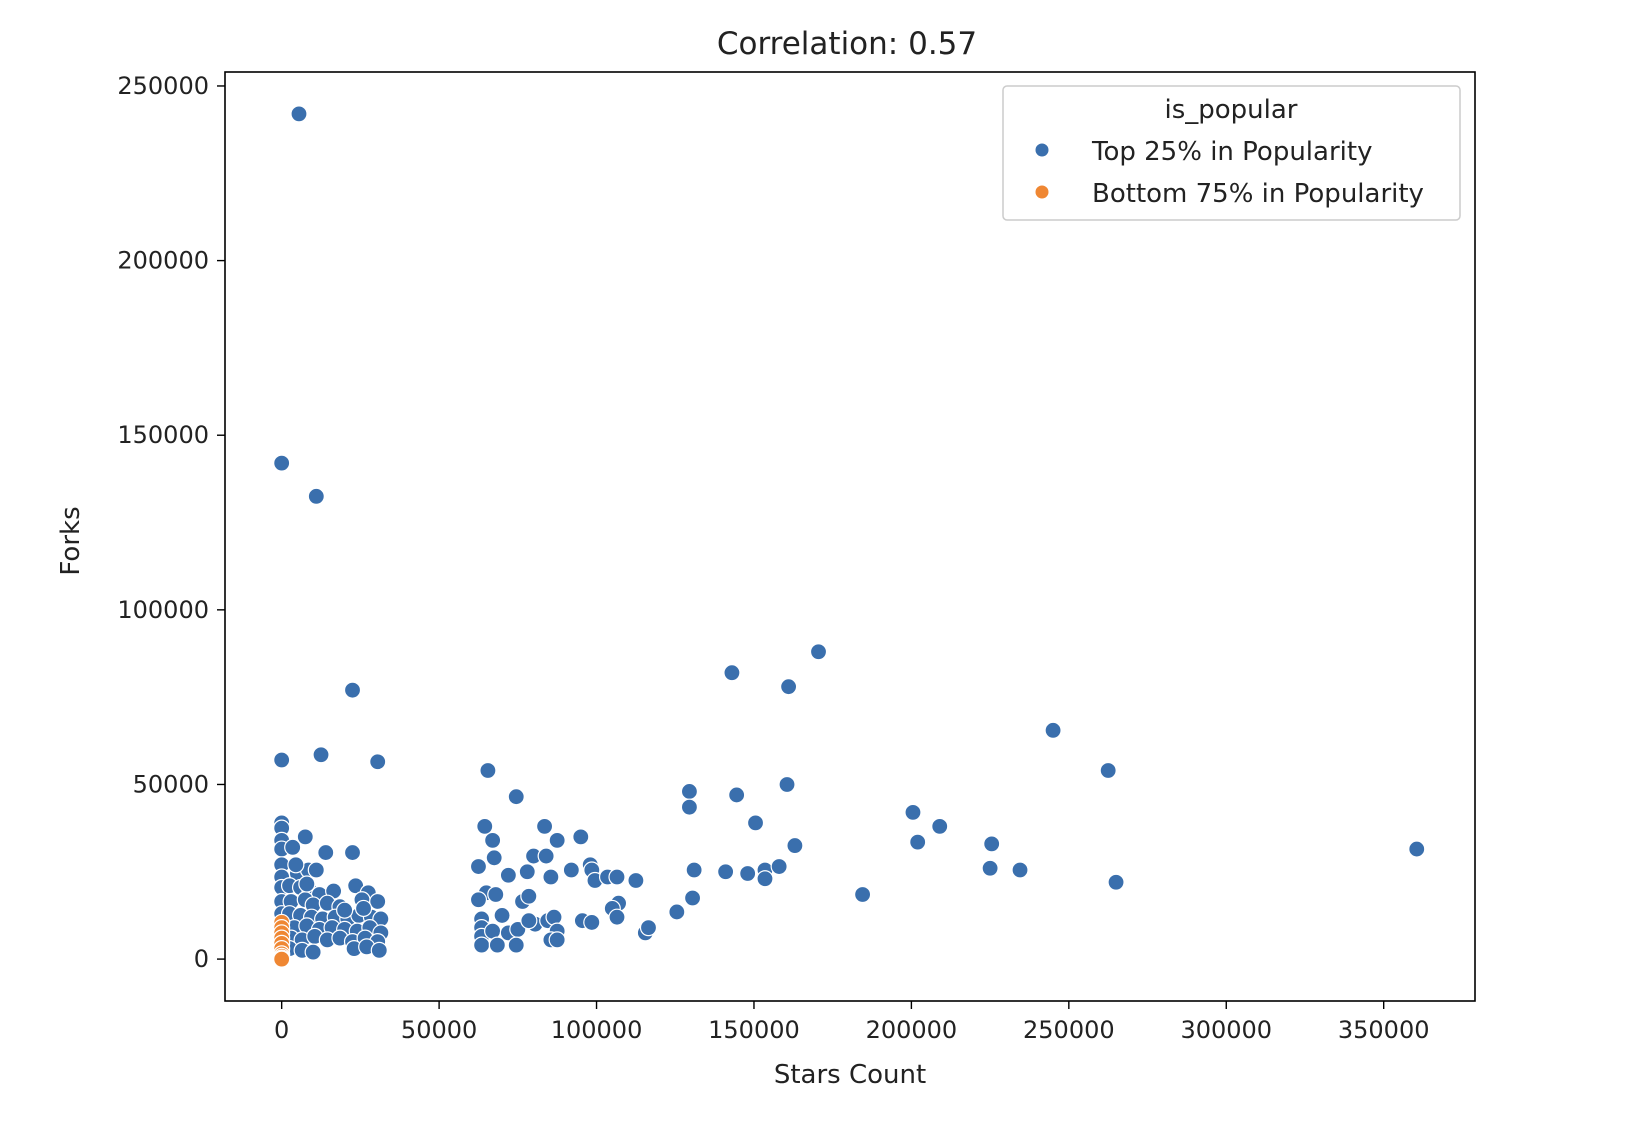  I want to click on x-tick-label: 100000, so click(597, 1030).